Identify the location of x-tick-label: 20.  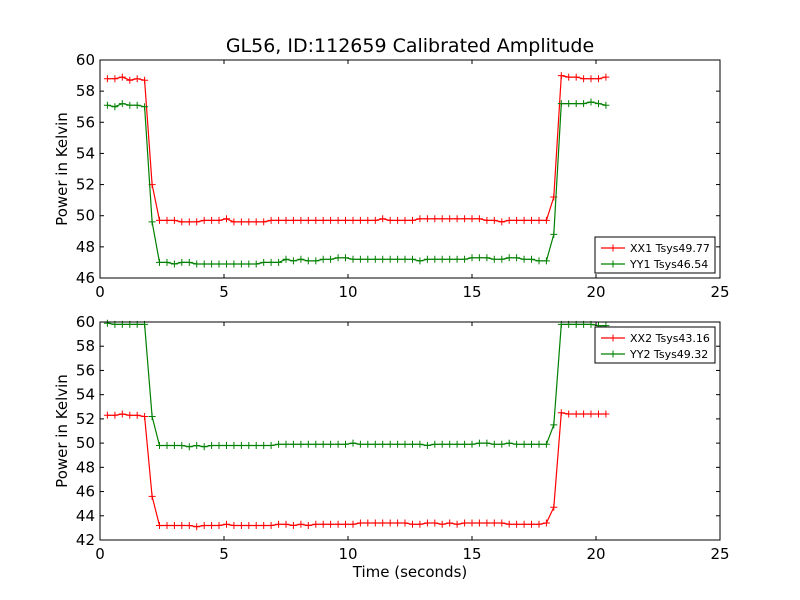
(595, 554).